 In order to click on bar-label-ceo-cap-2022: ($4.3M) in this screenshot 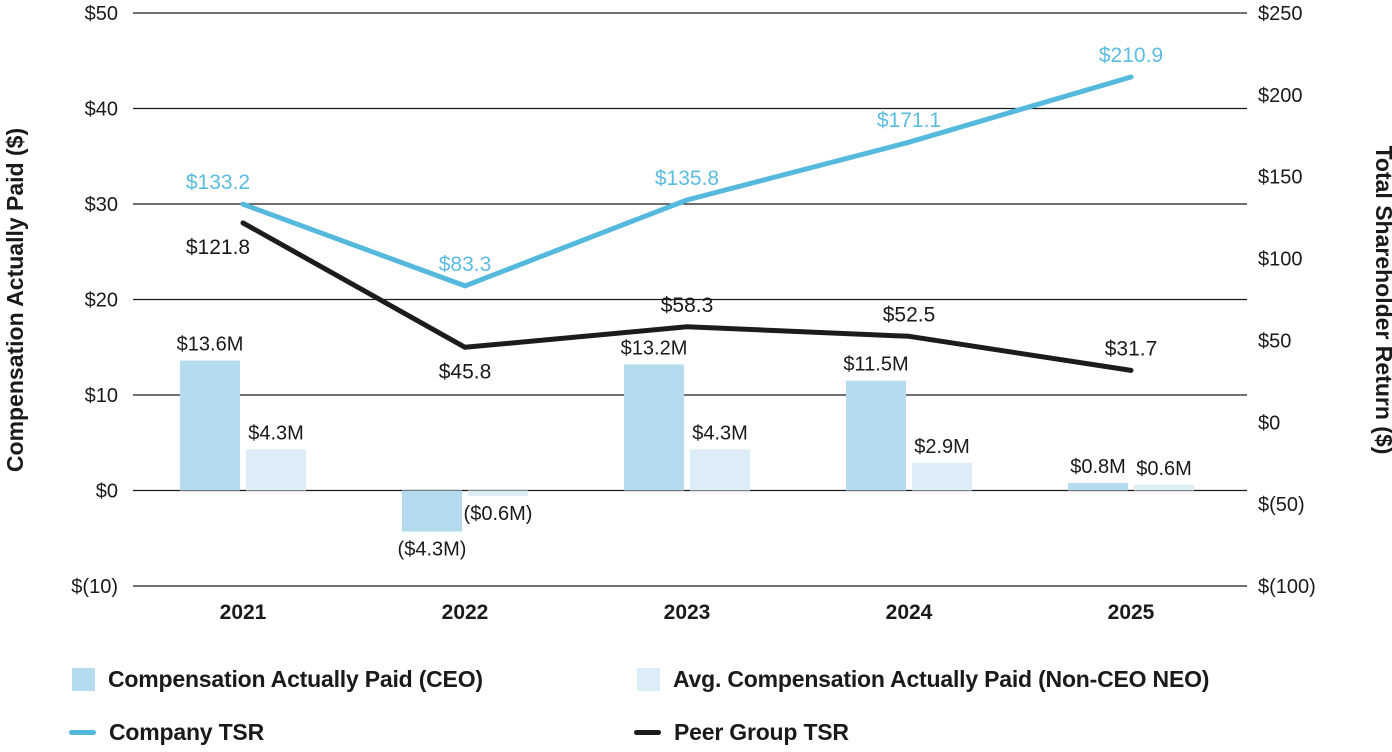, I will do `click(432, 550)`.